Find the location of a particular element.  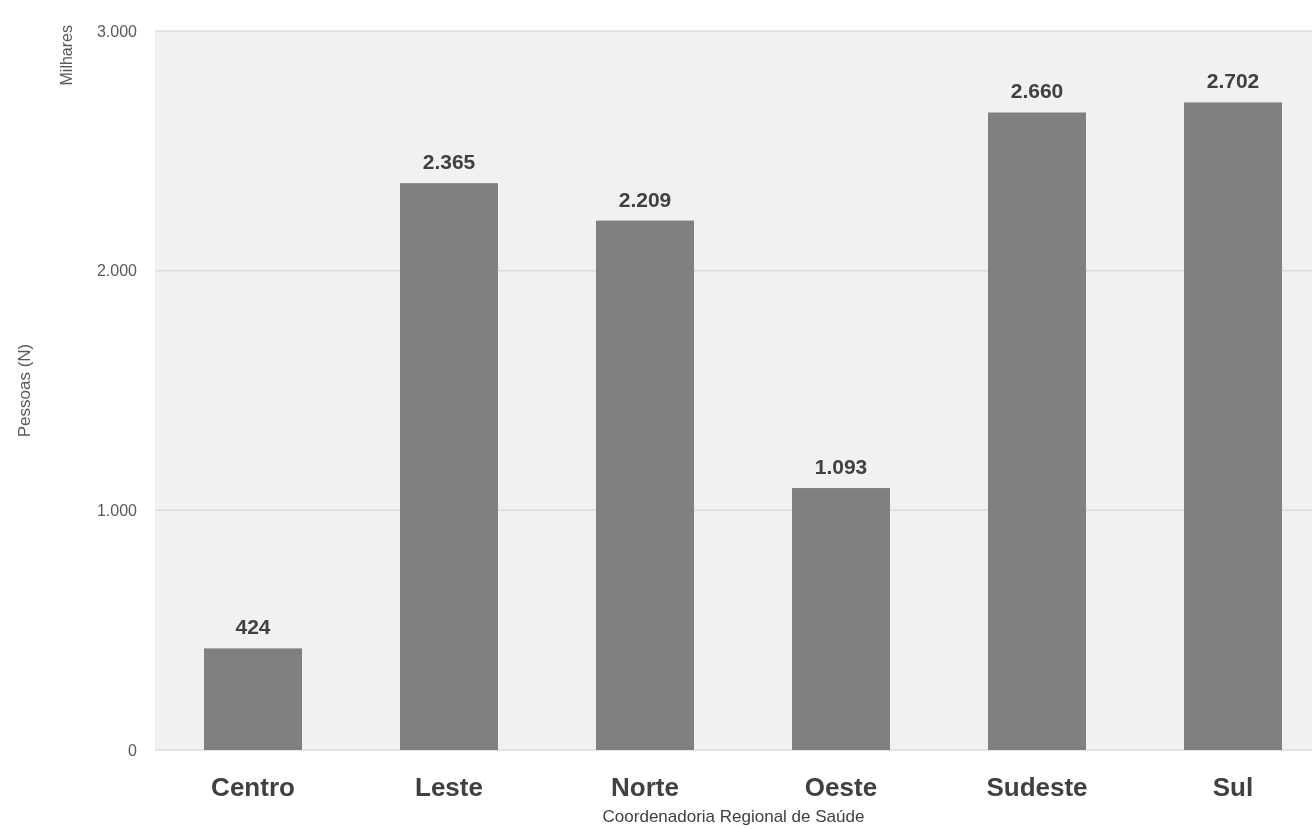

x-tick-label: Leste is located at coordinates (449, 787).